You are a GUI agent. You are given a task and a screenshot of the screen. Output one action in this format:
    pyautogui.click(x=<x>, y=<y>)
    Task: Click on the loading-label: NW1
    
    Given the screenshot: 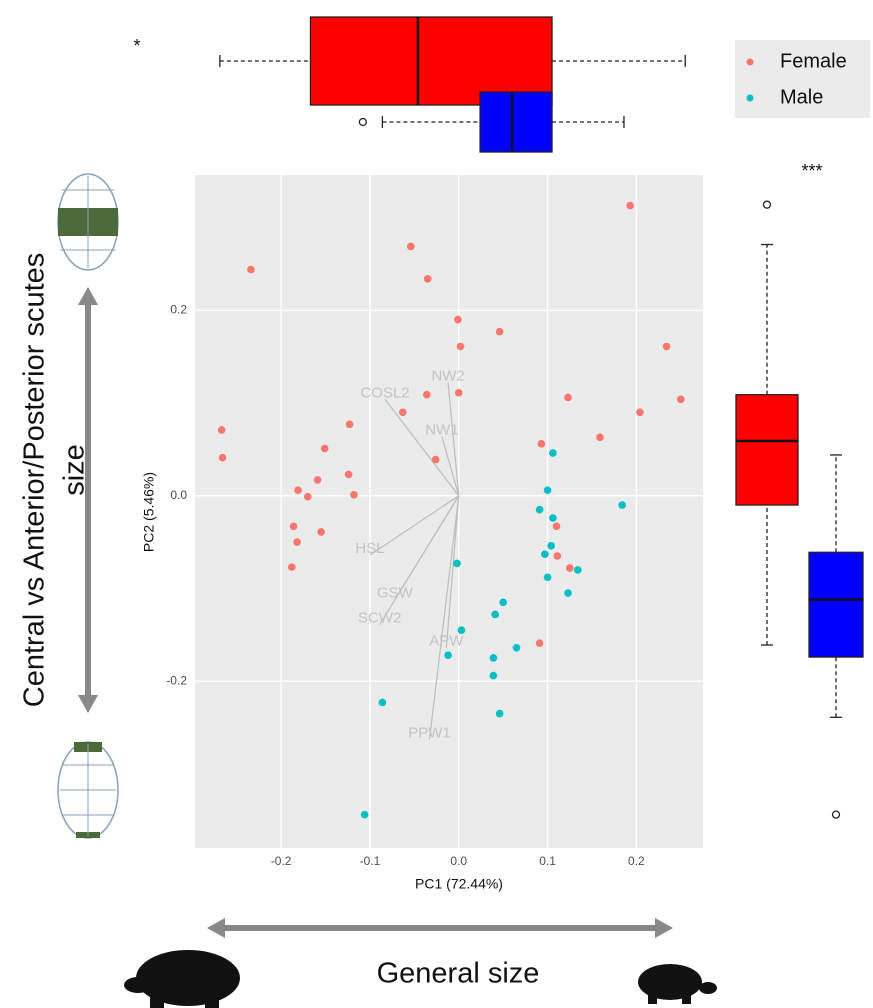 What is the action you would take?
    pyautogui.click(x=441, y=429)
    